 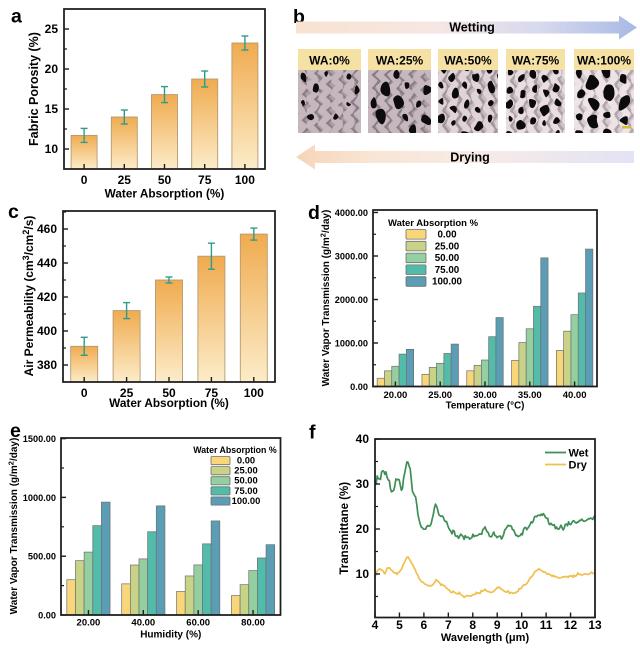 I want to click on svg-text: 11, so click(x=546, y=625).